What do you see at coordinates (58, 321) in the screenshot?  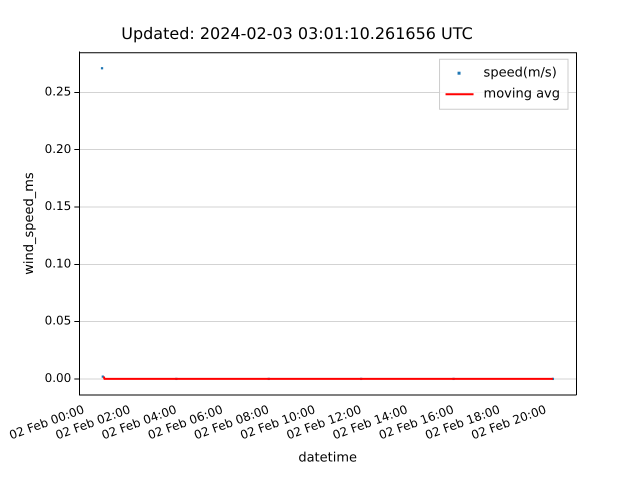 I see `y-tick-label: 0.05` at bounding box center [58, 321].